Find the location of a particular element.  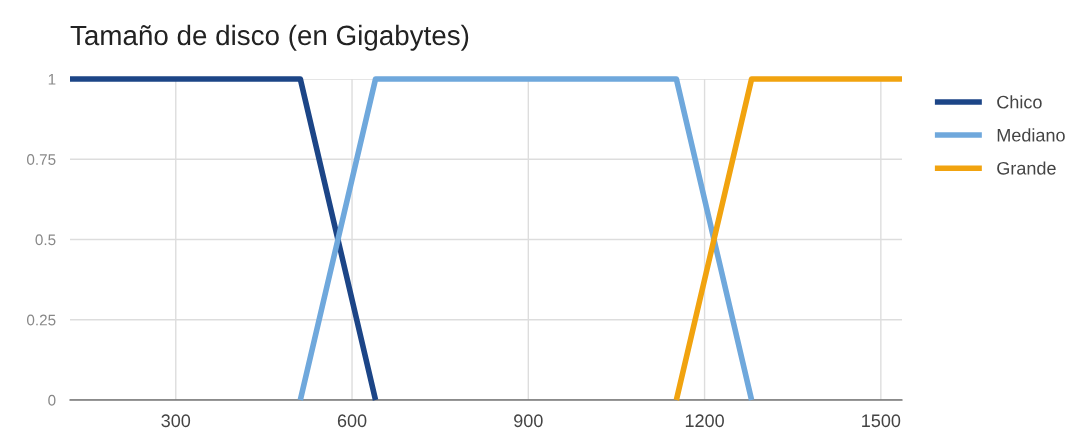

legend-label: Grande is located at coordinates (1026, 168).